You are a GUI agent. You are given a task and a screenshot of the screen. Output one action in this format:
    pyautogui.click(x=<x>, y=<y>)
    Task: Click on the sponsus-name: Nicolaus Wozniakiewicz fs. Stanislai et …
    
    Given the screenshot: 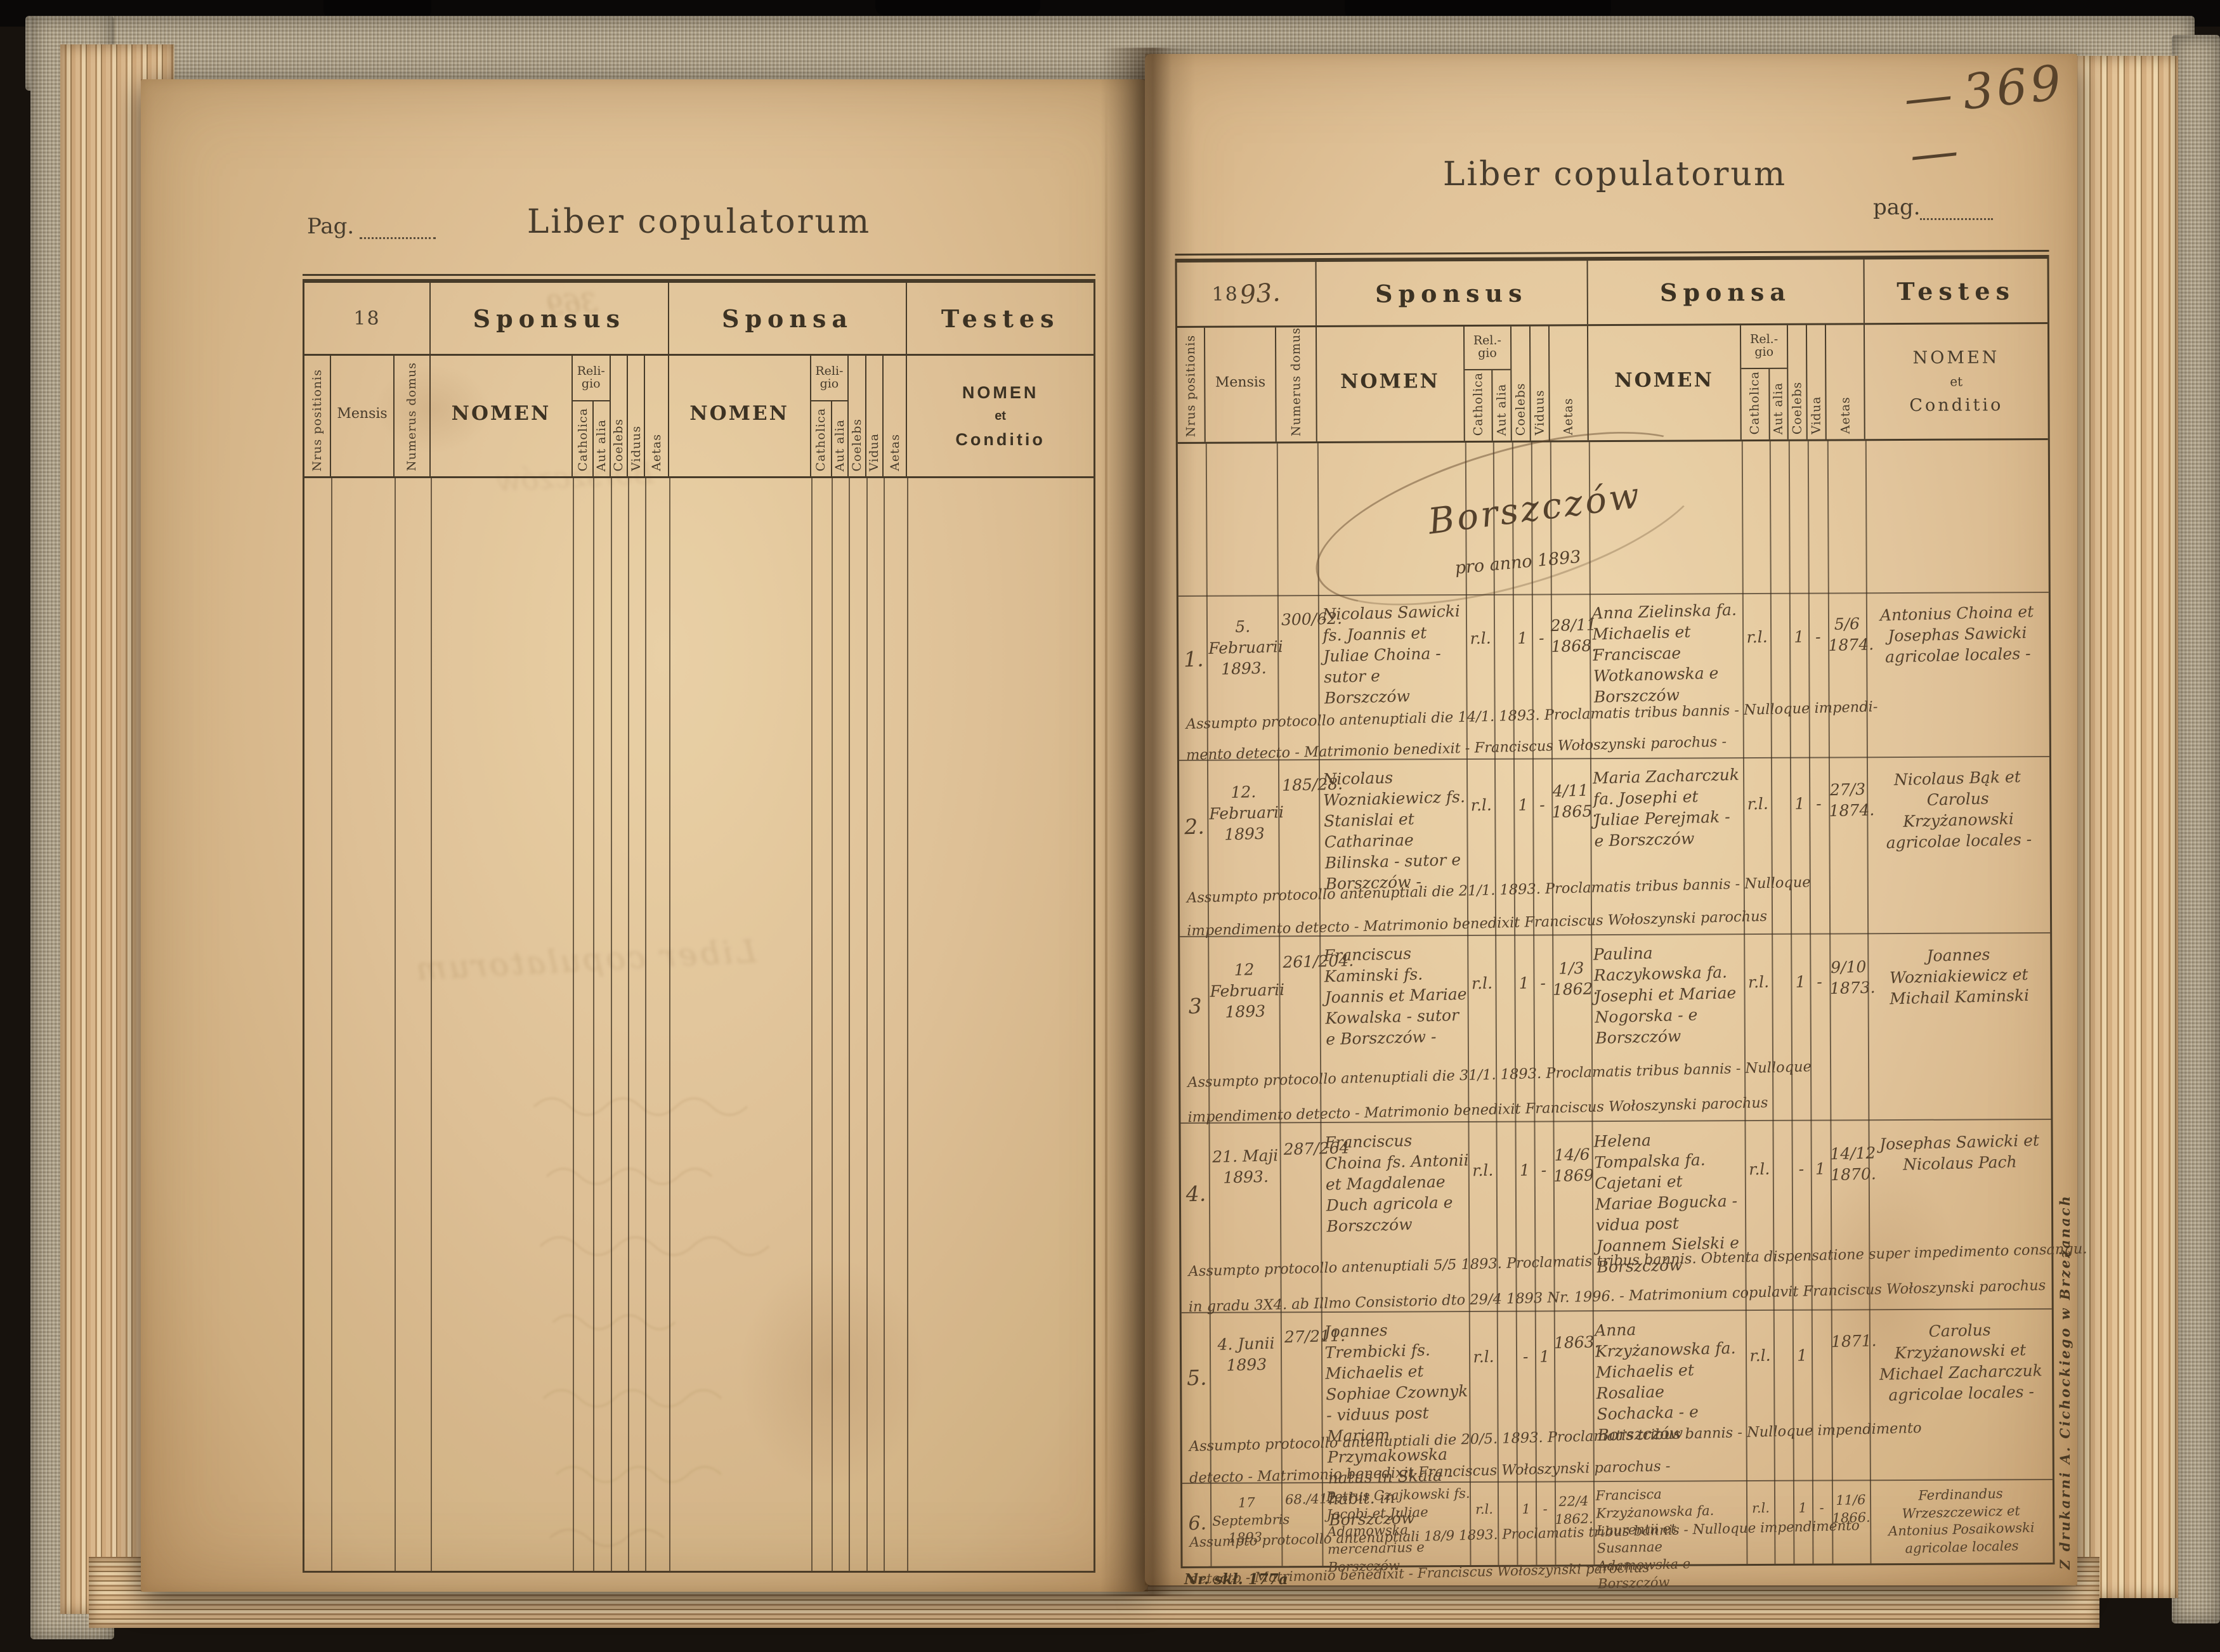 What is the action you would take?
    pyautogui.click(x=1393, y=831)
    